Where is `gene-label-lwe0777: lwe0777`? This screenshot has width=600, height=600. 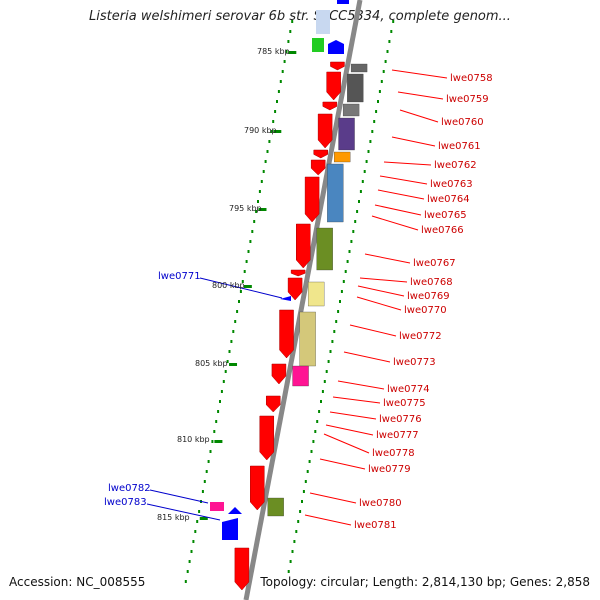 gene-label-lwe0777: lwe0777 is located at coordinates (397, 435).